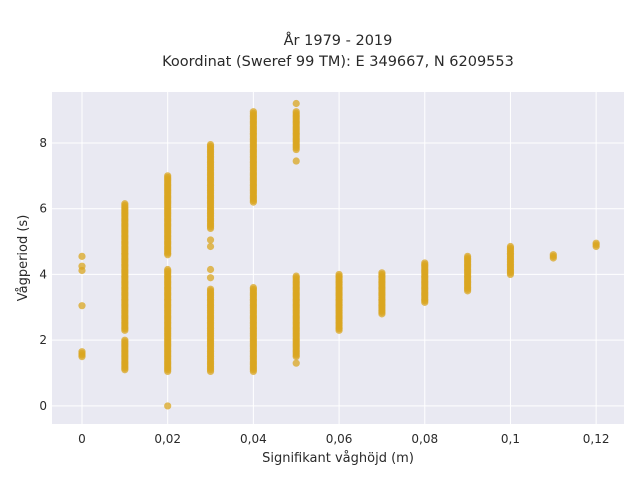  What do you see at coordinates (23, 258) in the screenshot?
I see `y-axis-title: Vågperiod (s)` at bounding box center [23, 258].